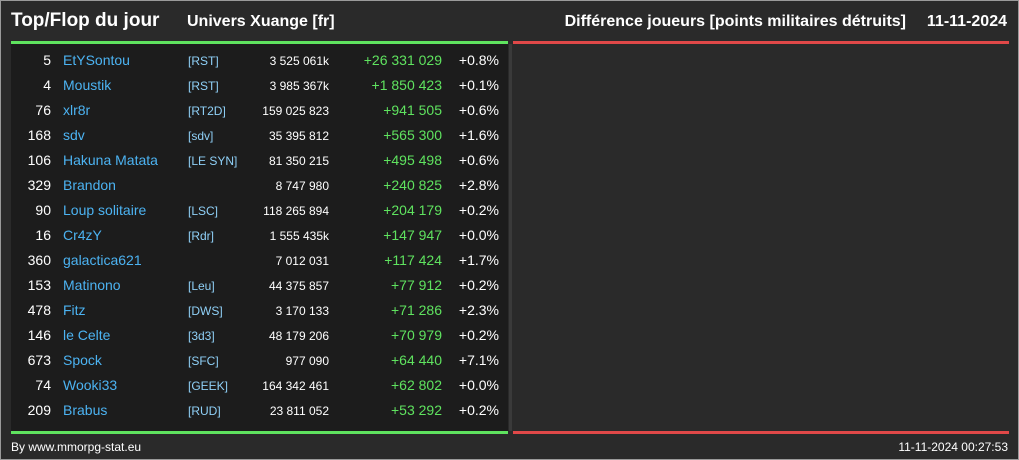  Describe the element at coordinates (412, 235) in the screenshot. I see `points-difference: +147 947` at that location.